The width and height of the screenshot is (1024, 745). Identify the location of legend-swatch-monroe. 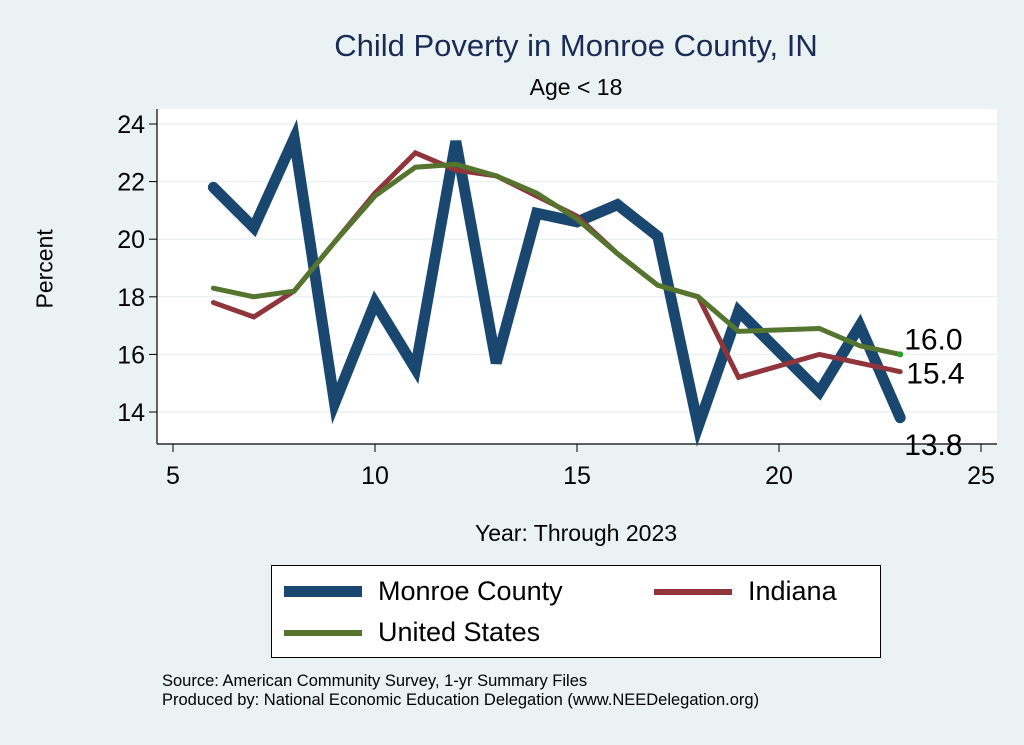
(323, 591).